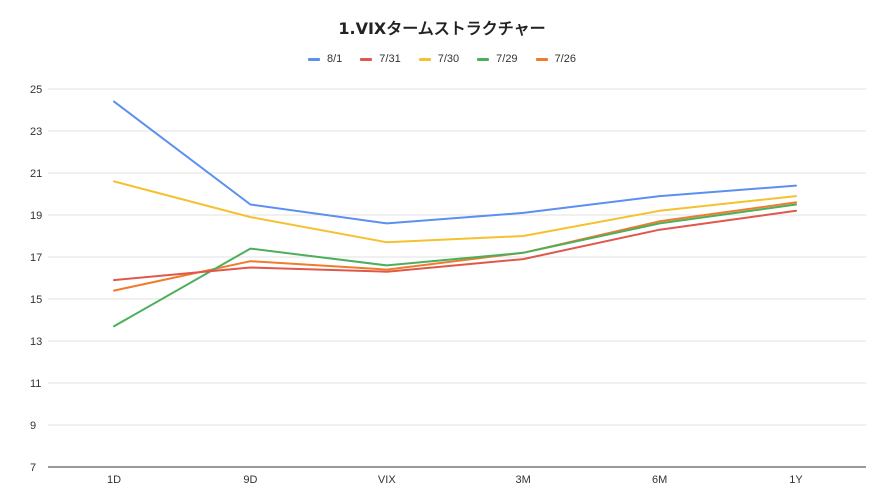  Describe the element at coordinates (659, 480) in the screenshot. I see `x-tick-label: 6M` at that location.